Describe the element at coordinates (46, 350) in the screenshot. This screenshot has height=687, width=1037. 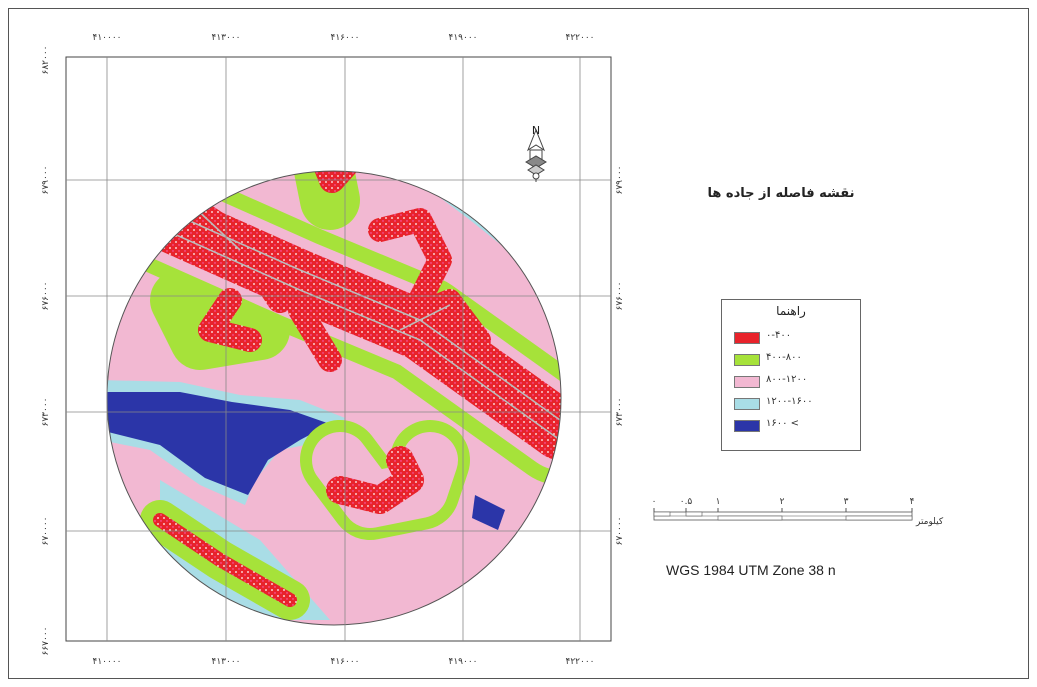
I see `y-tick-labels-left: ۶۸۲۰۰۰ ۶۷۹۰۰۰ ۶۷۶۰۰۰ ۶۷۳۰۰۰ ۶۷۰۰۰۰ ۶۶۷۰۰۰` at that location.